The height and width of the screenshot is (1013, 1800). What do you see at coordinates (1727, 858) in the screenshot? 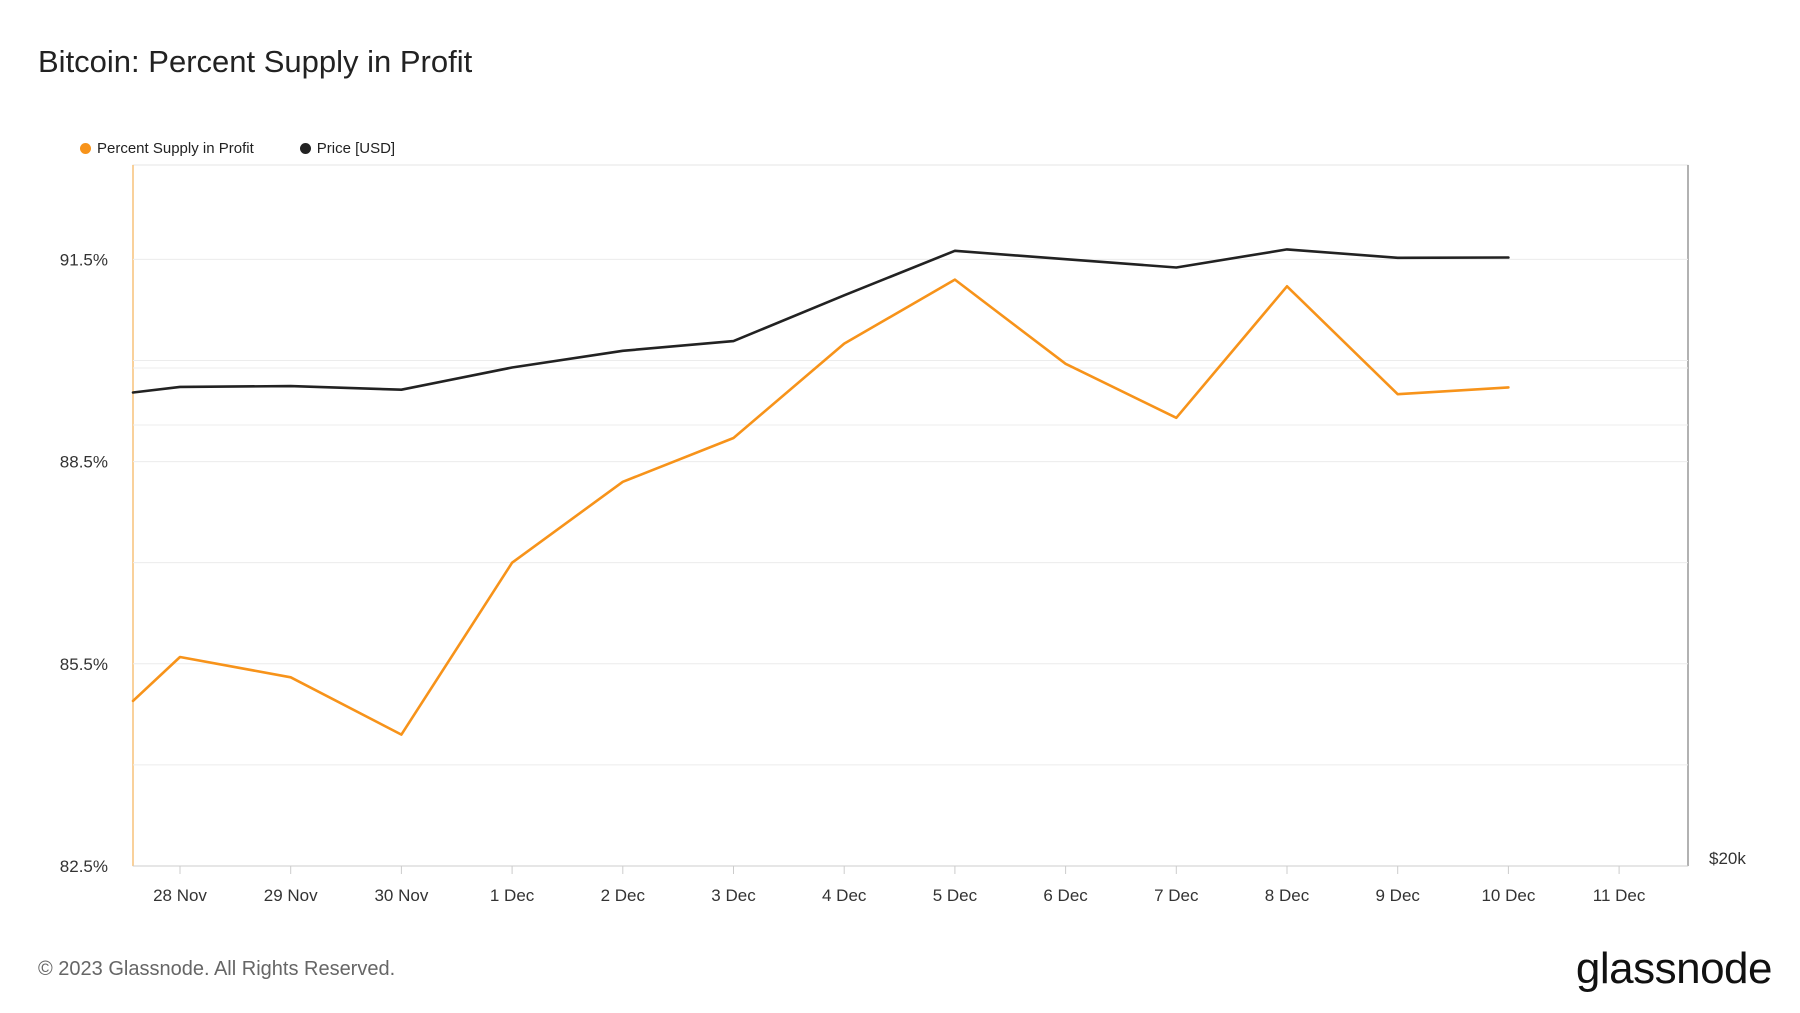
I see `y-right-tick-label: $20k` at bounding box center [1727, 858].